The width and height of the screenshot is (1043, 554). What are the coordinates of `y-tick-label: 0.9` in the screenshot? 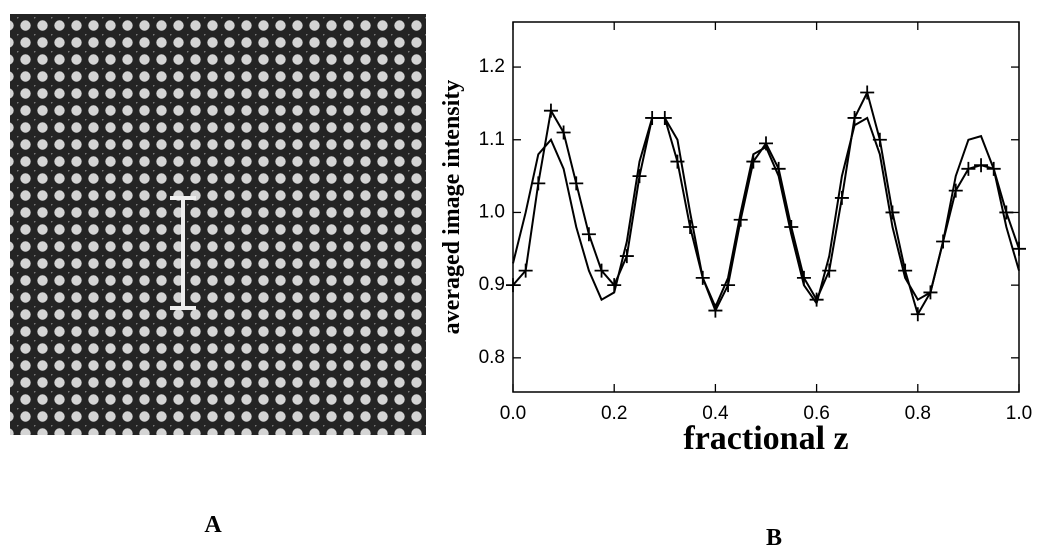 It's located at (492, 284).